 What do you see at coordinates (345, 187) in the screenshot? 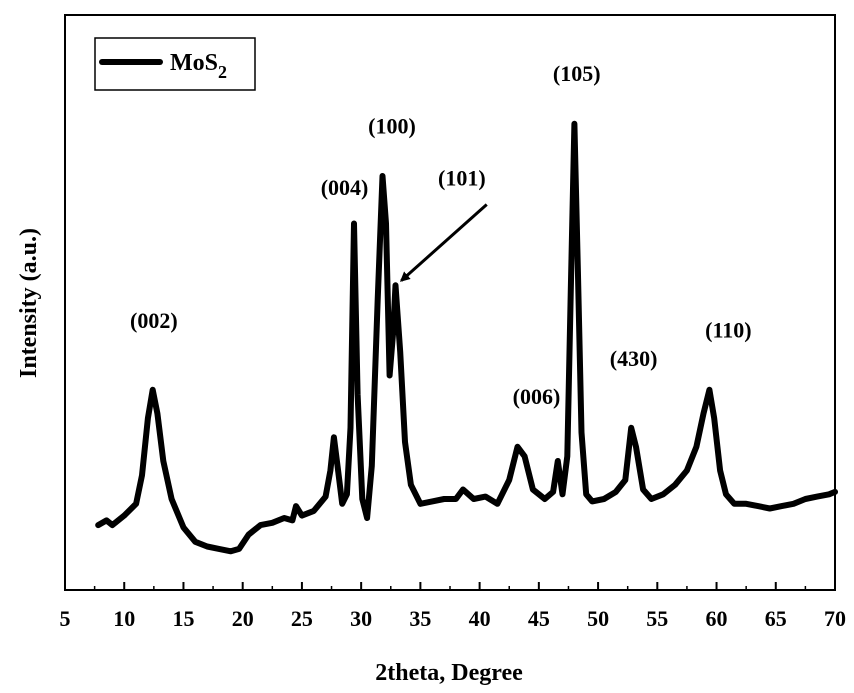
I see `peak-label: (004)` at bounding box center [345, 187].